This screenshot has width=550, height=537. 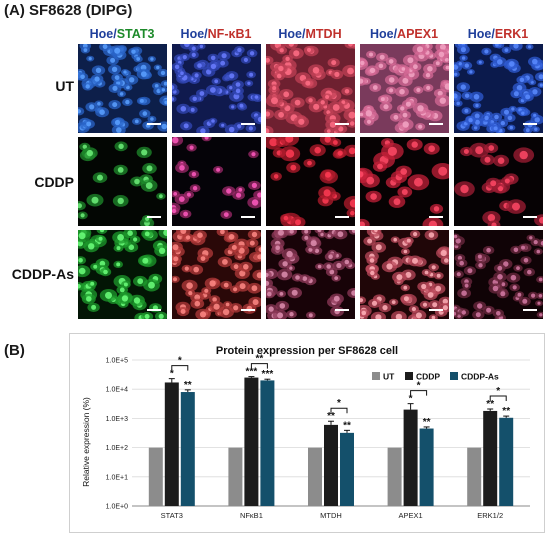 What do you see at coordinates (117, 507) in the screenshot?
I see `y-tick-label: 1.0E+0` at bounding box center [117, 507].